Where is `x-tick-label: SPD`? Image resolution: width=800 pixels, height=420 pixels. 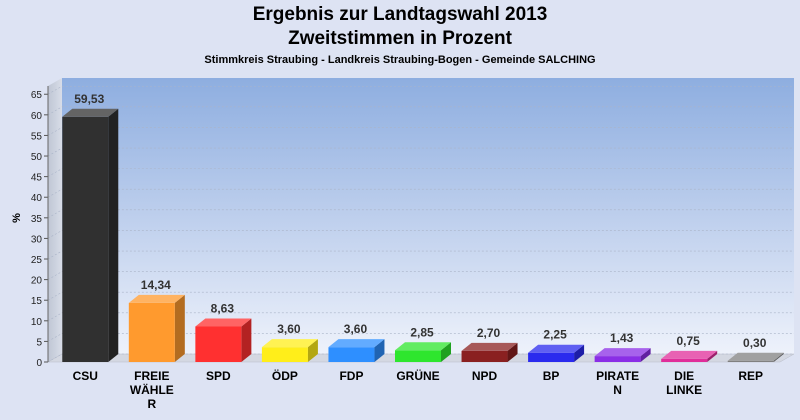 x-tick-label: SPD is located at coordinates (218, 376).